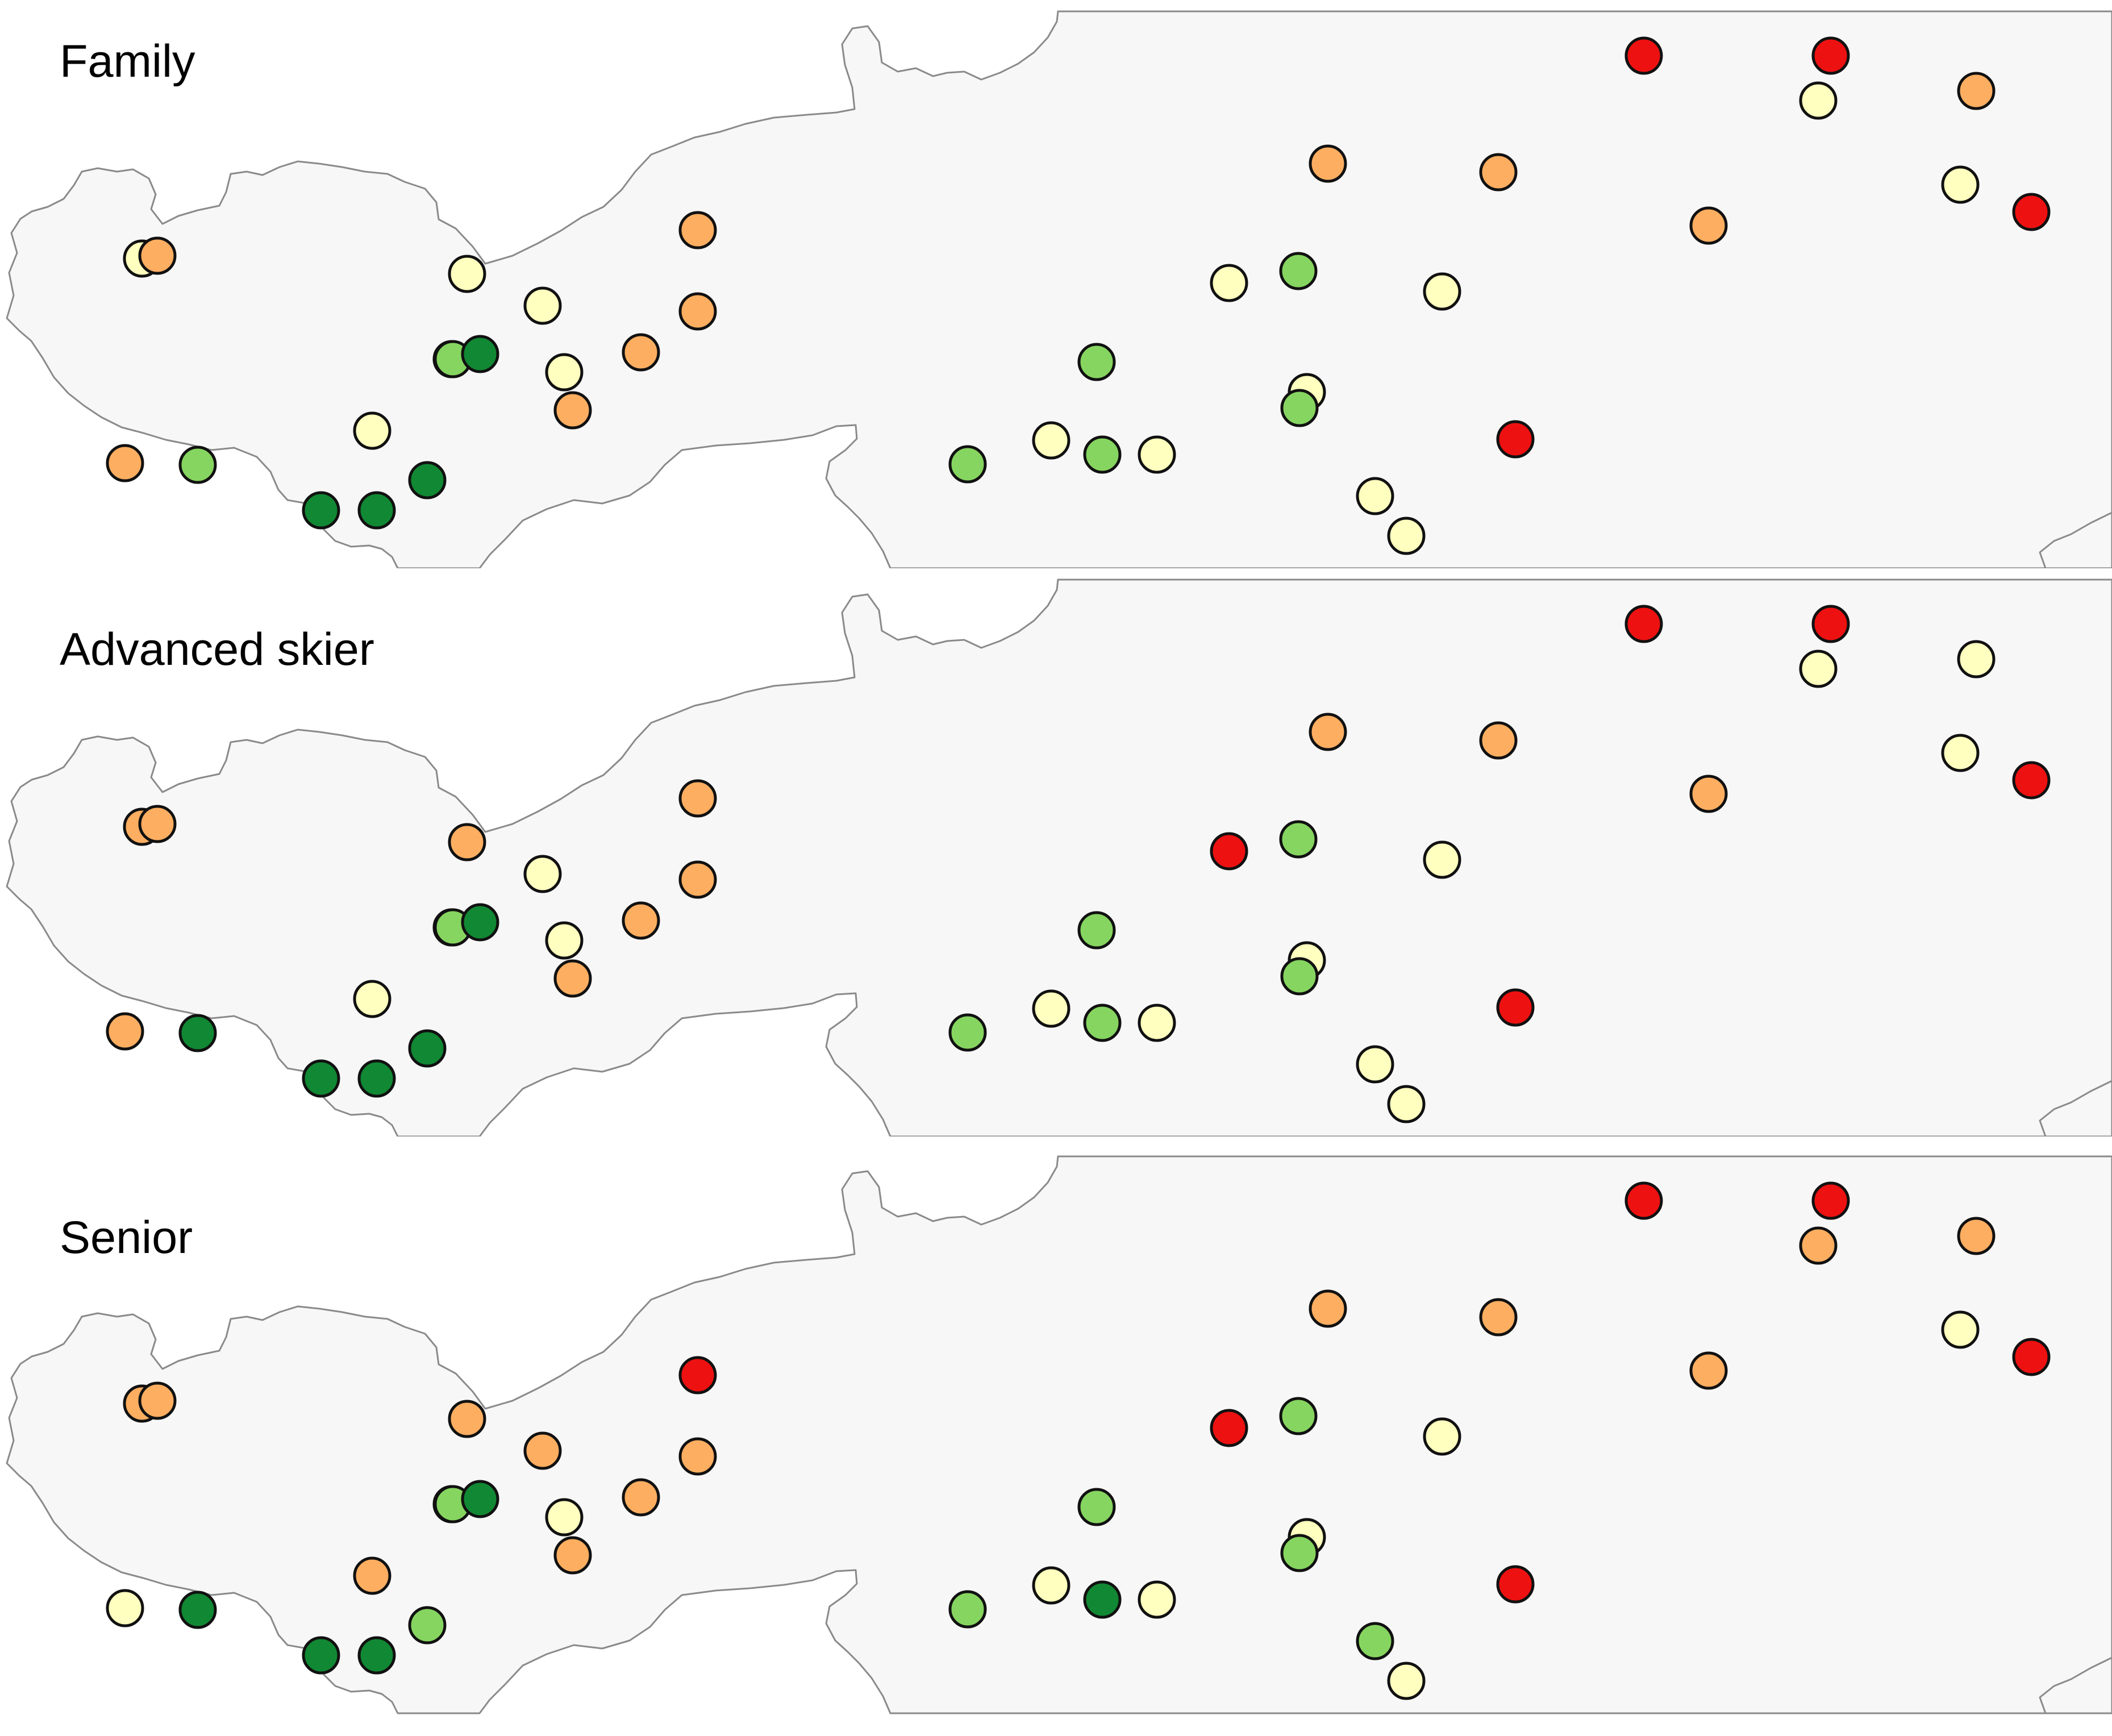  Describe the element at coordinates (217, 649) in the screenshot. I see `panel-title: Advanced skier` at that location.